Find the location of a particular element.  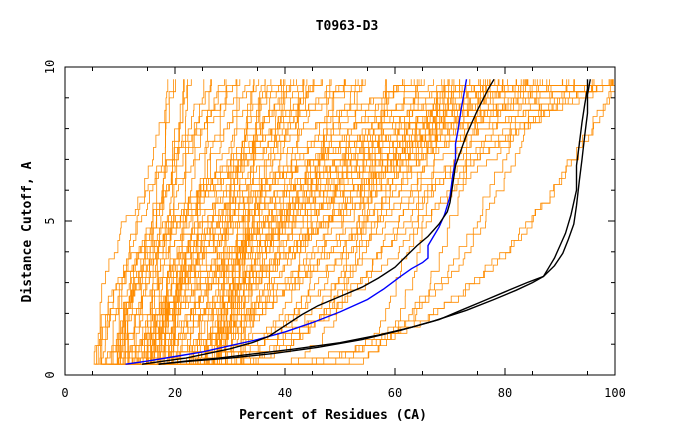

x-tick-label: 80 is located at coordinates (505, 393).